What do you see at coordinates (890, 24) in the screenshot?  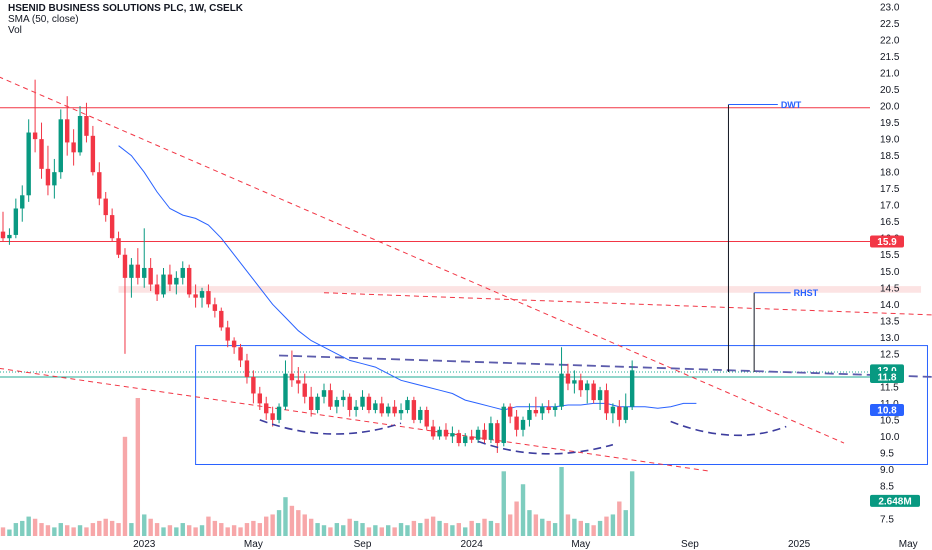 I see `y-tick-label: 22.5` at bounding box center [890, 24].